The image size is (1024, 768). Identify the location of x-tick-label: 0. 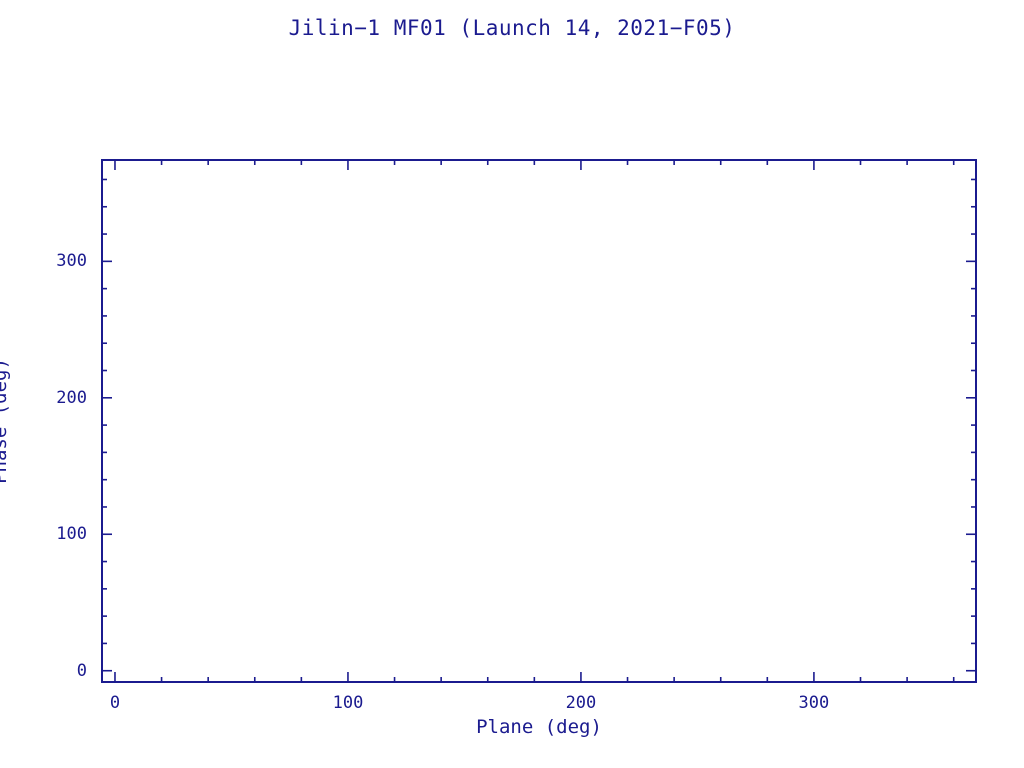
(115, 703).